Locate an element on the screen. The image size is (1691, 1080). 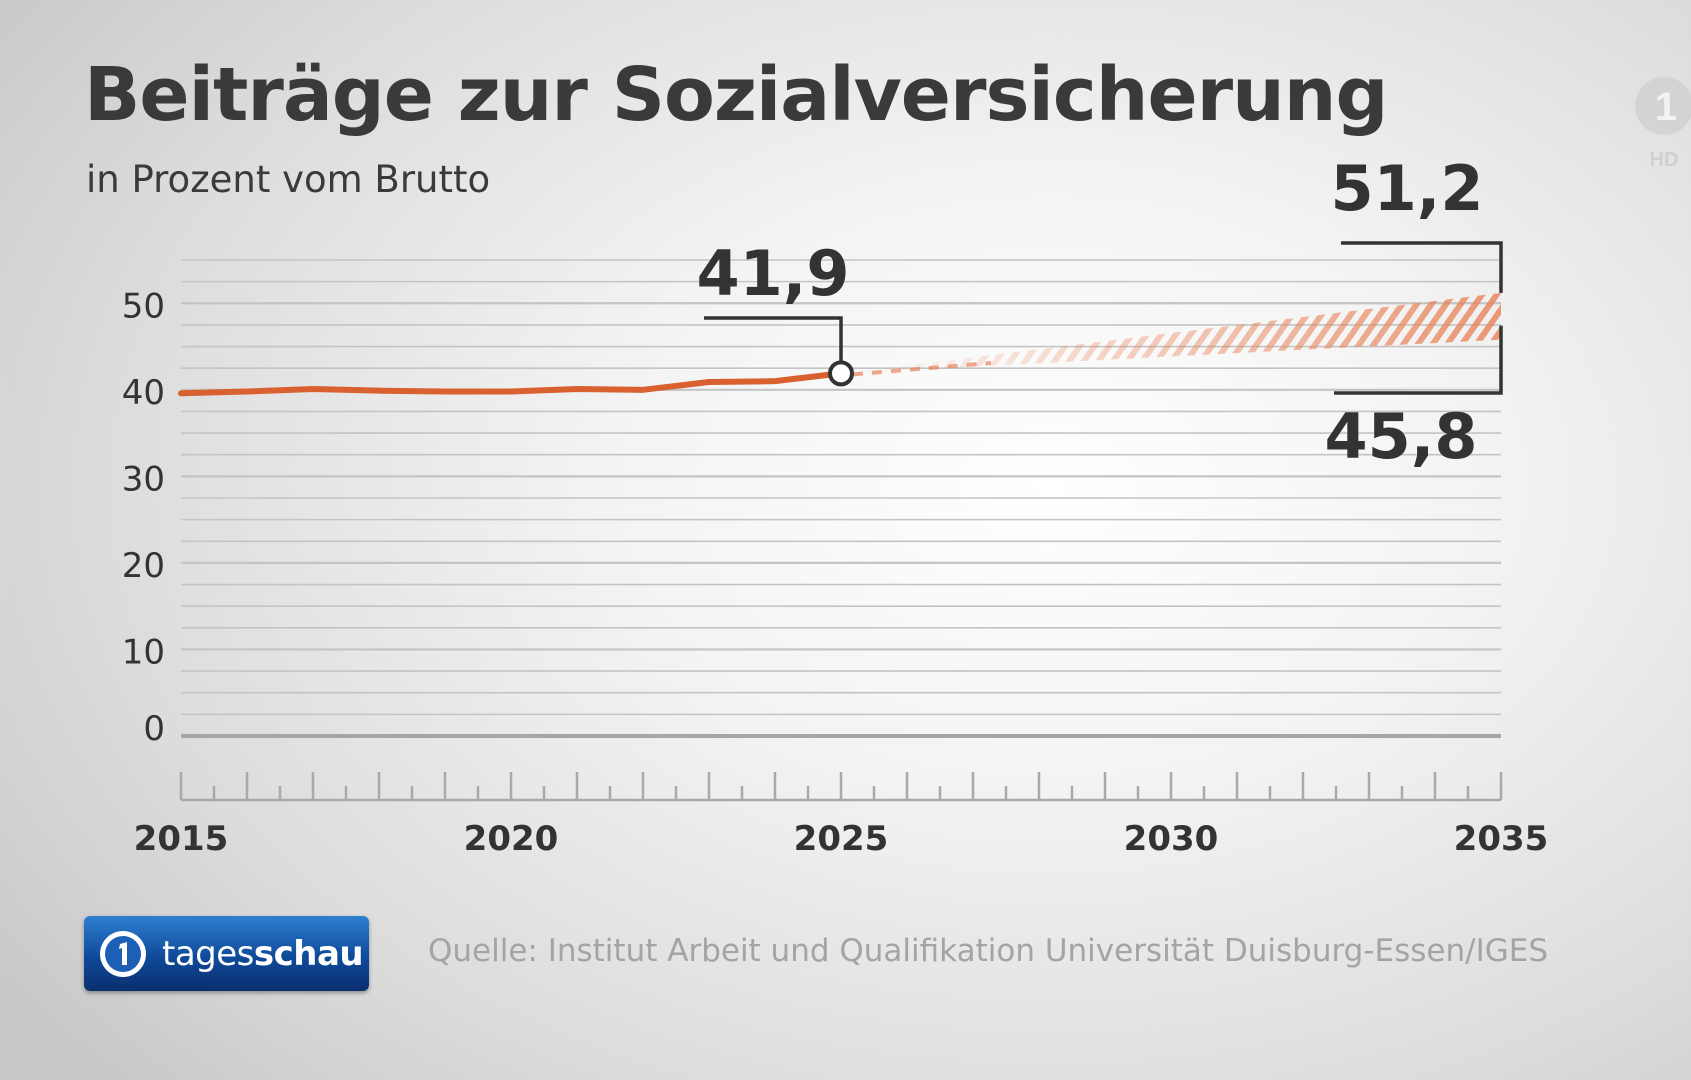
logo-text-bold: schau is located at coordinates (308, 953).